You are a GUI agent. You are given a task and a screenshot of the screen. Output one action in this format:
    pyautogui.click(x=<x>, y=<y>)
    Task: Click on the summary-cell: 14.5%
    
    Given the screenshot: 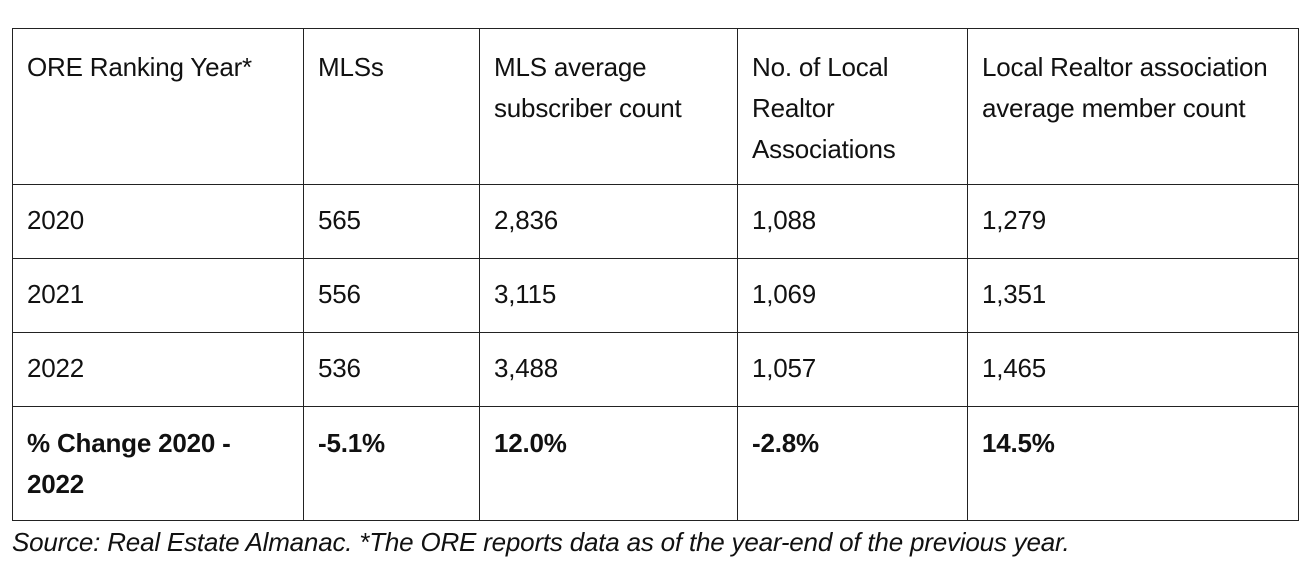 What is the action you would take?
    pyautogui.click(x=1133, y=463)
    